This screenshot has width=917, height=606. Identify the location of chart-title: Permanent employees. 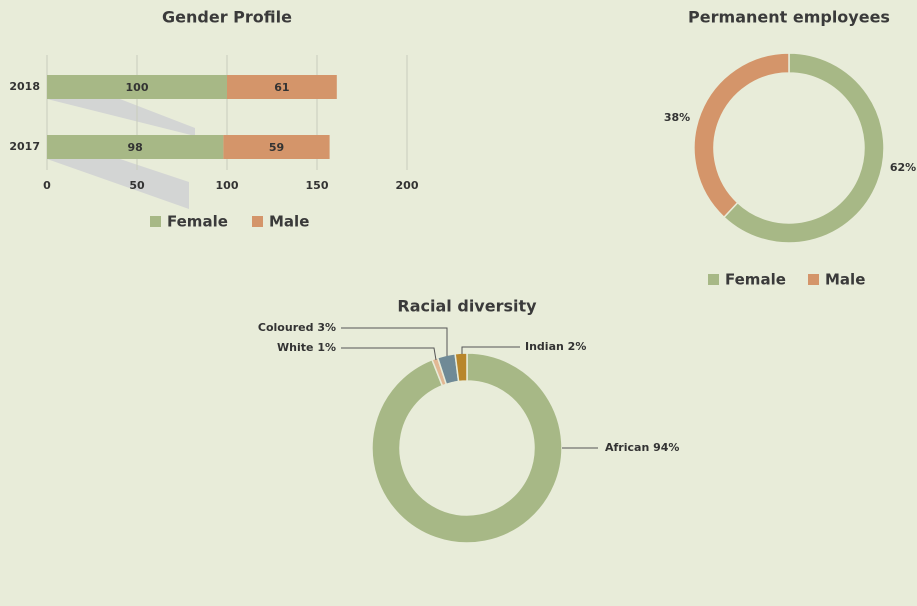
(789, 17).